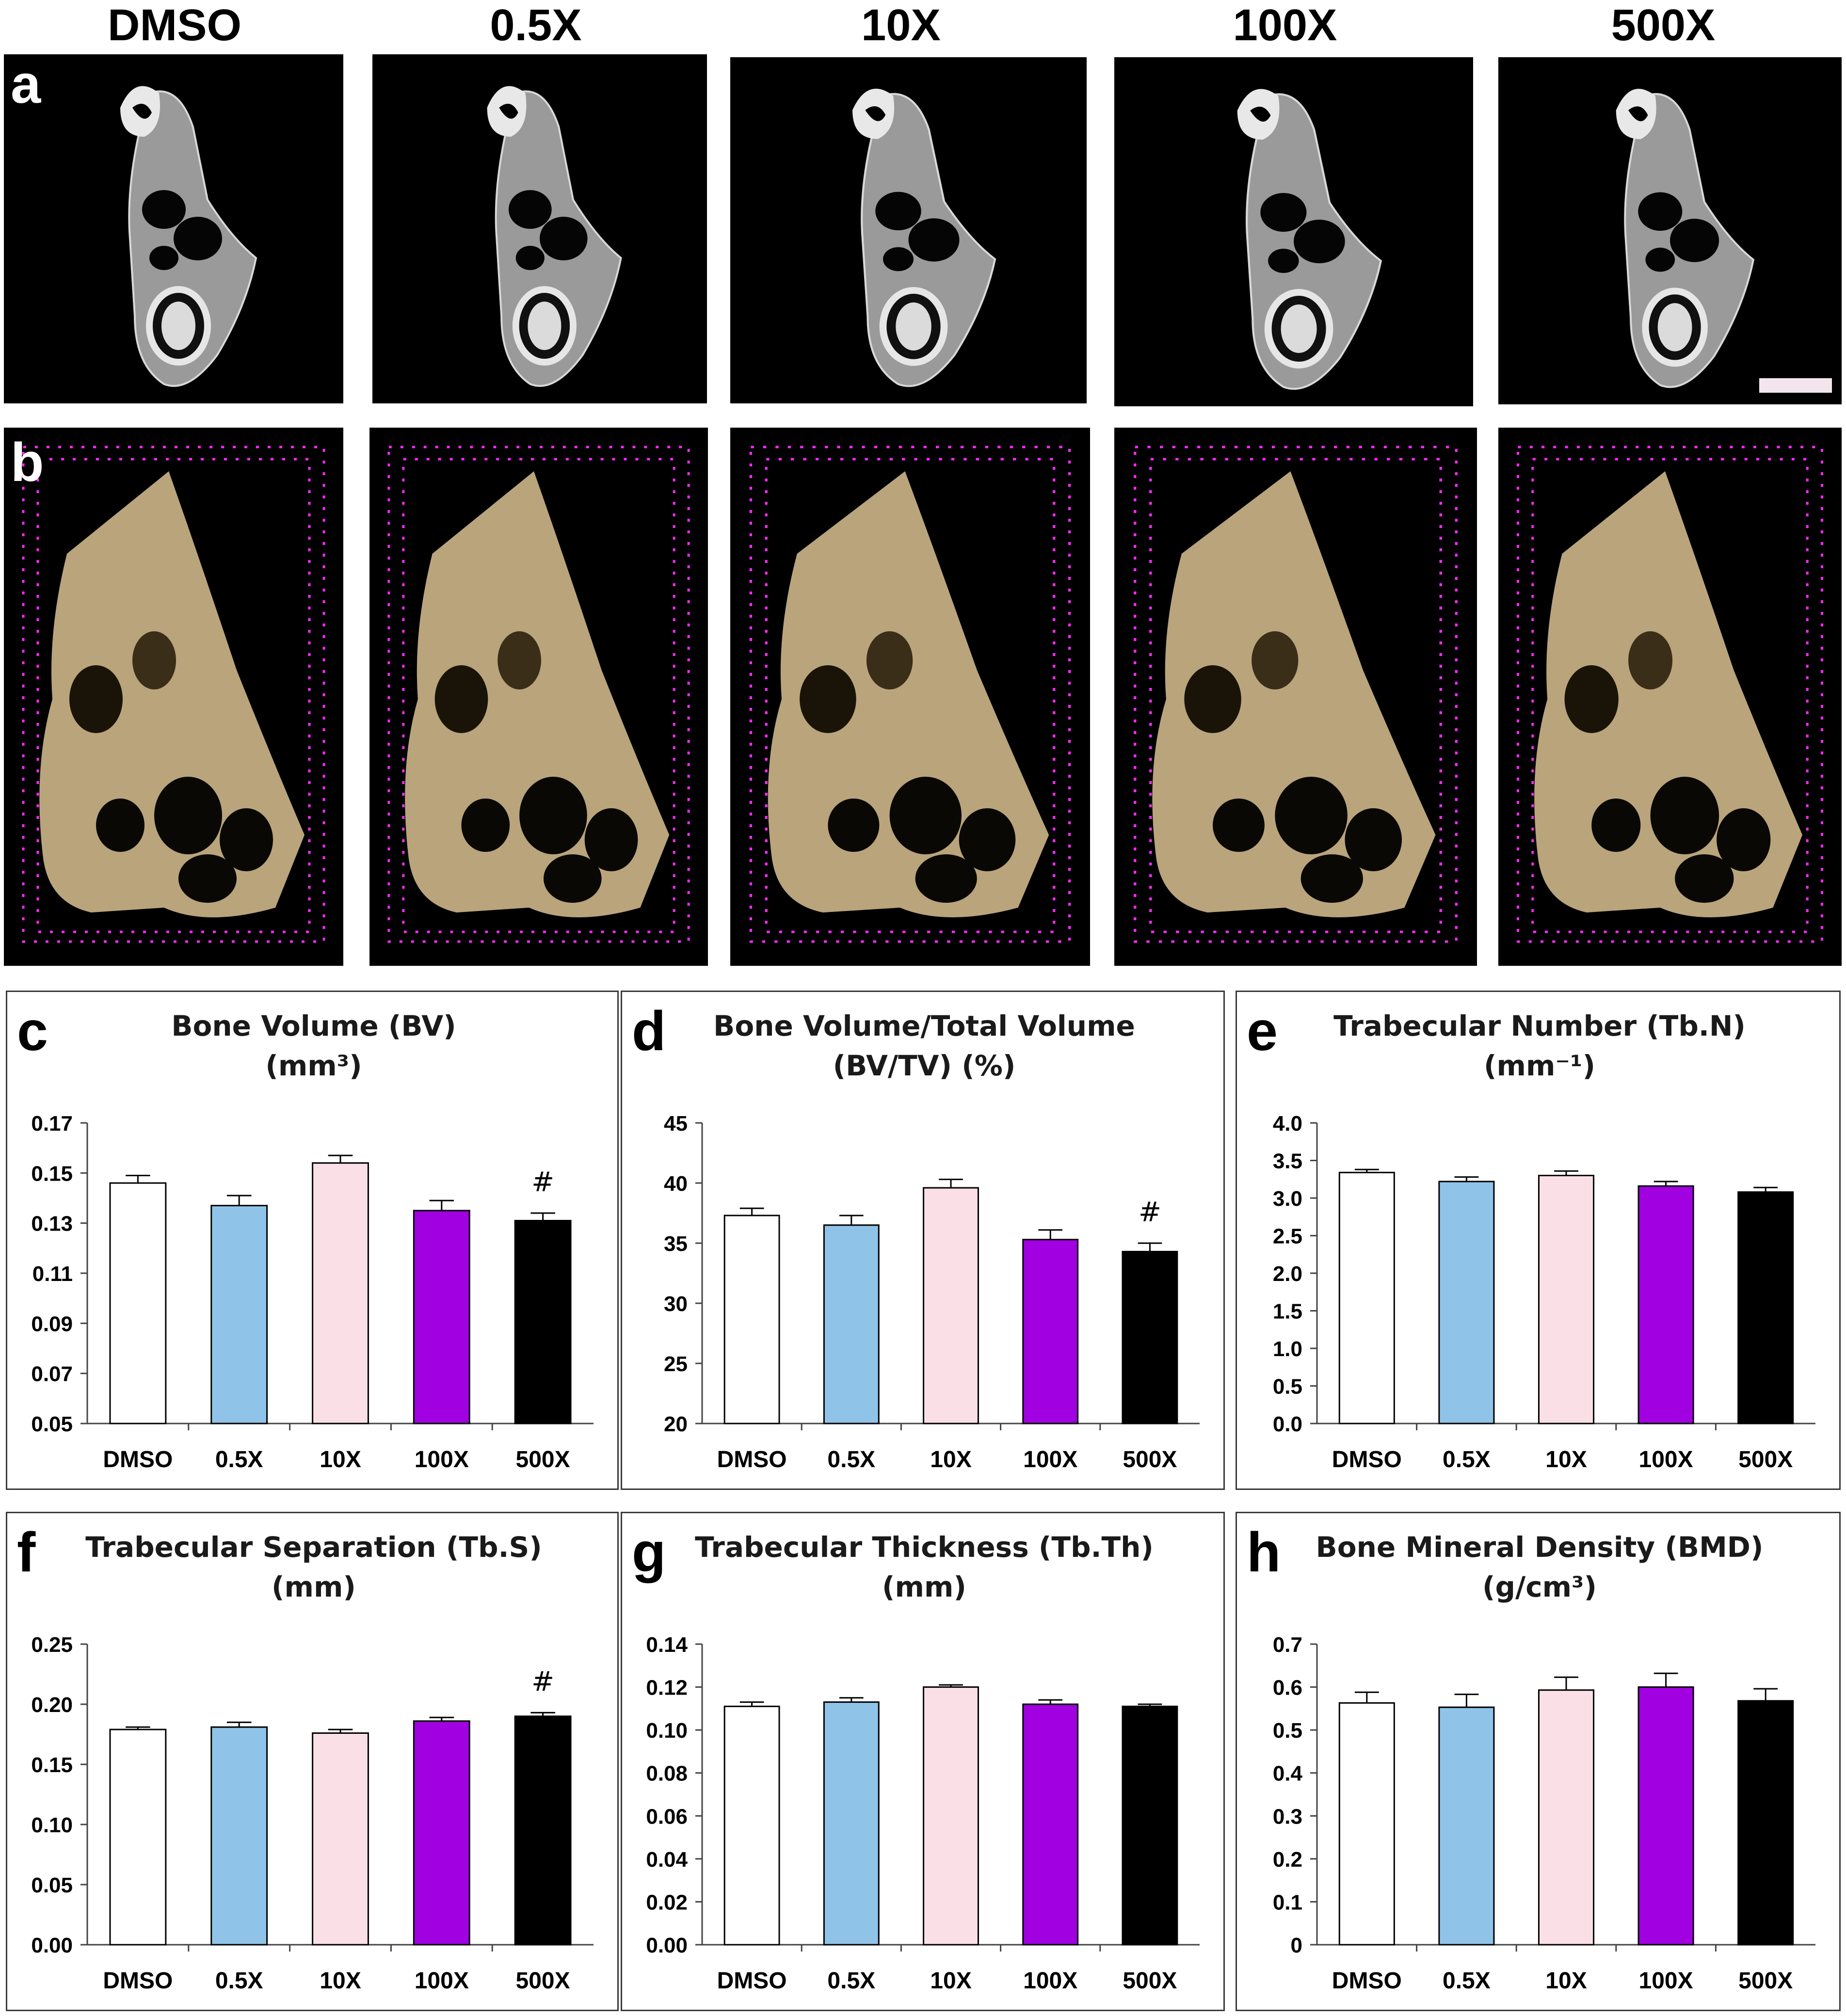  Describe the element at coordinates (1795, 385) in the screenshot. I see `scale-bar` at that location.